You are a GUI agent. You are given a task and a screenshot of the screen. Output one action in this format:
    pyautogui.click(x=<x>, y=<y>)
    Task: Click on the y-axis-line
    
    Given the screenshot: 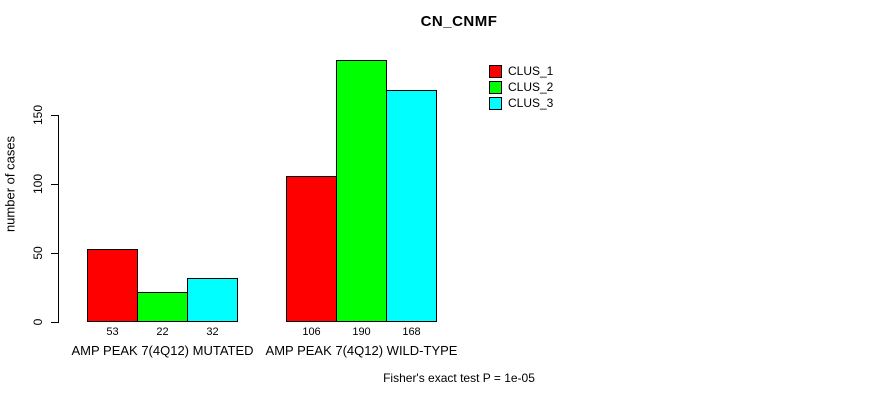 What is the action you would take?
    pyautogui.click(x=58, y=219)
    